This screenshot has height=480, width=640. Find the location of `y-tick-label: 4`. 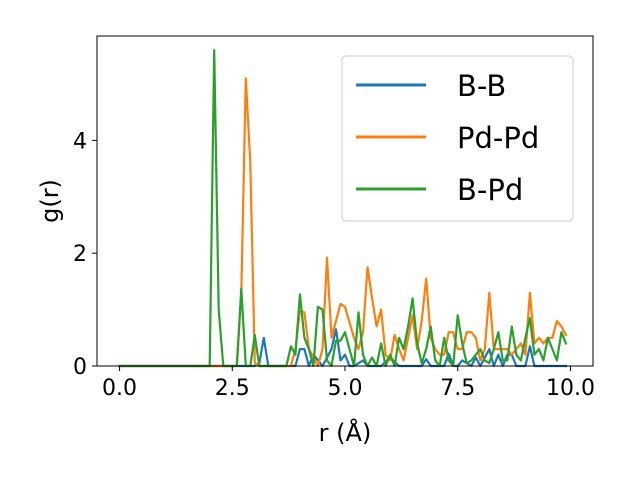

y-tick-label: 4 is located at coordinates (80, 141).